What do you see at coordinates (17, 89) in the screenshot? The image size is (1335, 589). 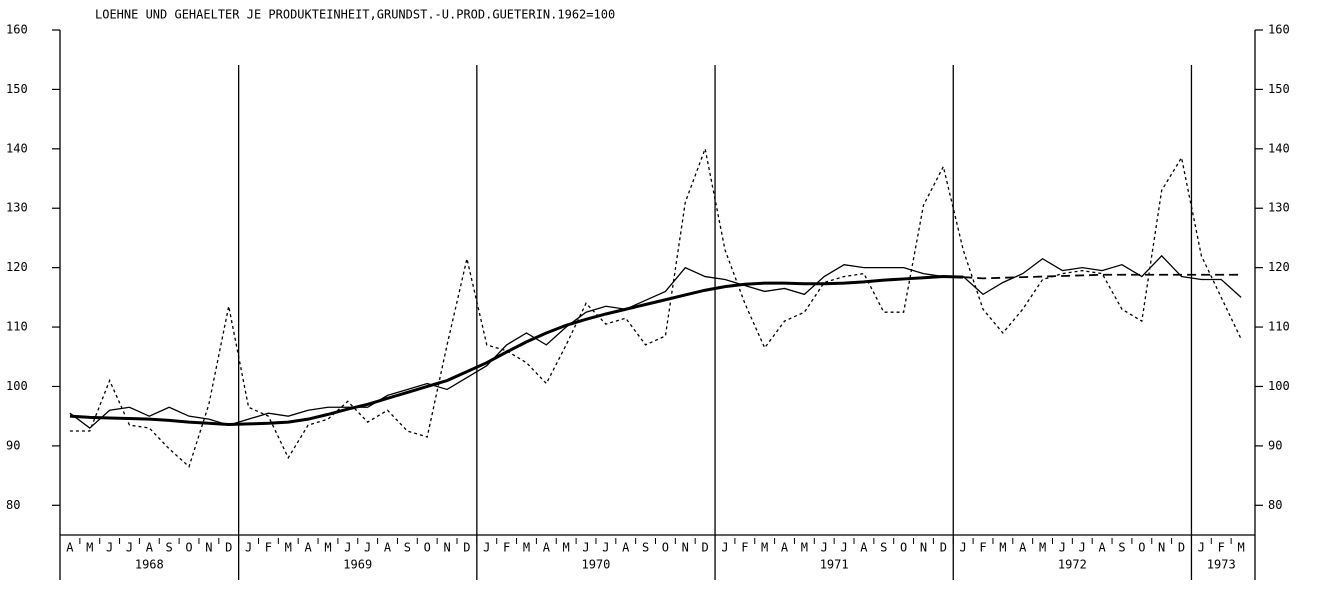 I see `y-tick-label: 150` at bounding box center [17, 89].